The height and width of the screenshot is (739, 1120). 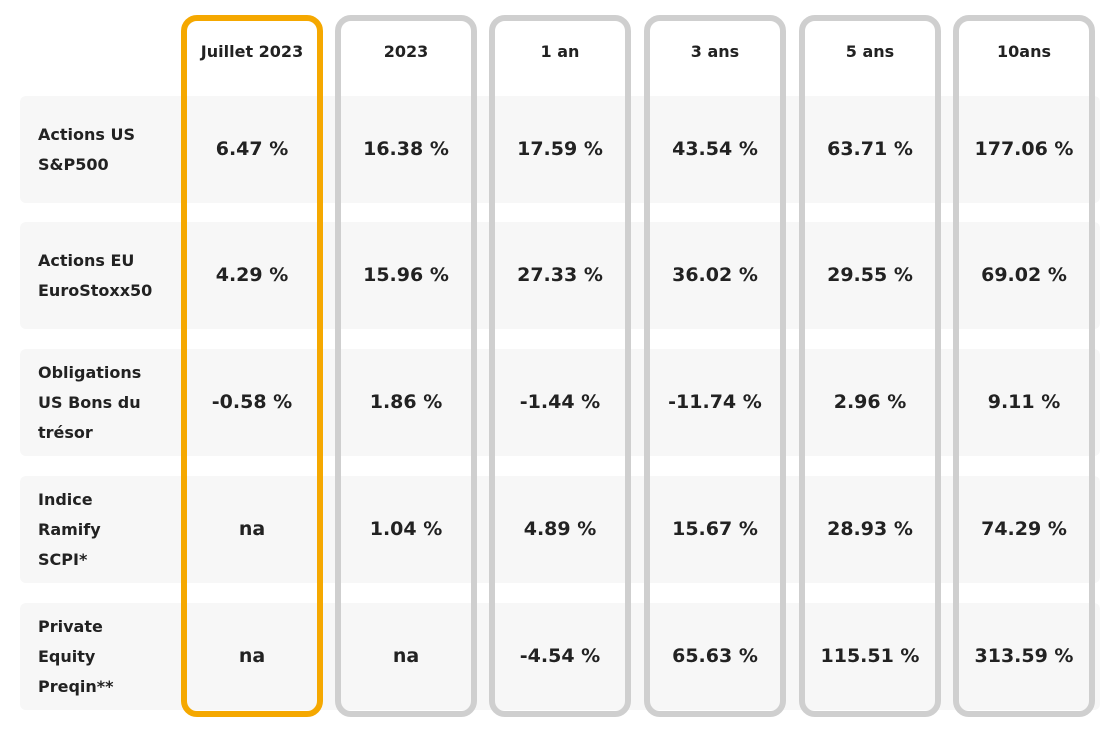 What do you see at coordinates (715, 275) in the screenshot?
I see `value-cell: 36.02 %` at bounding box center [715, 275].